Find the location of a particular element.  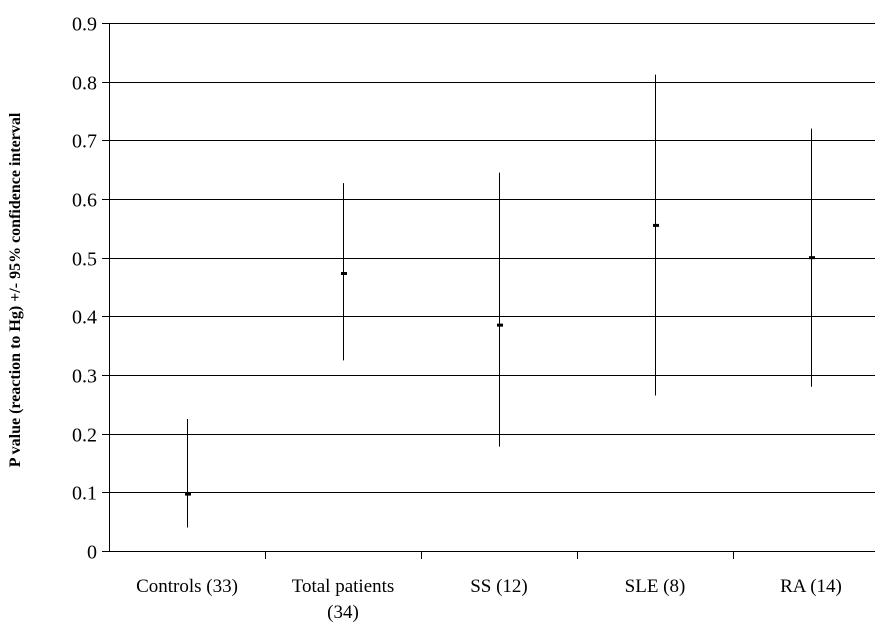

y-tick-label: 0.6 is located at coordinates (84, 201).